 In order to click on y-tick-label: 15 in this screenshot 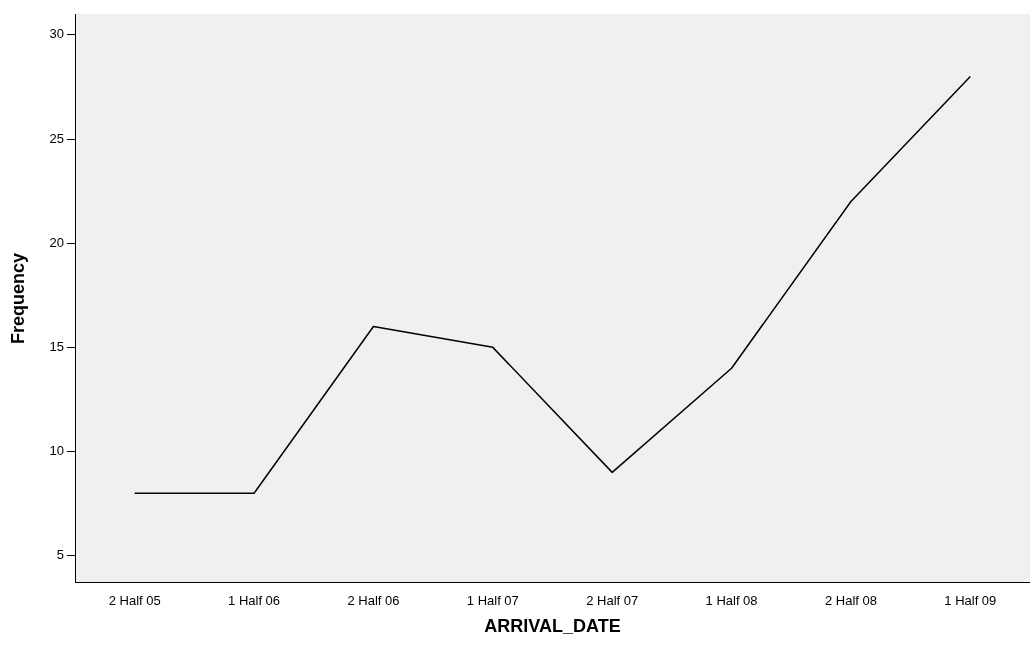, I will do `click(56, 346)`.